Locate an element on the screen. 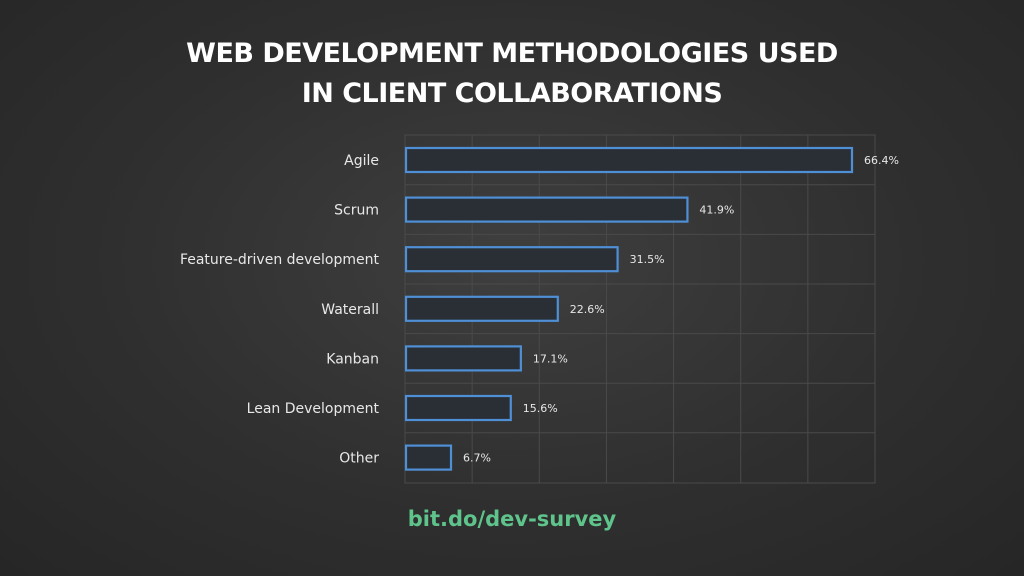  value-label: 31.5% is located at coordinates (647, 259).